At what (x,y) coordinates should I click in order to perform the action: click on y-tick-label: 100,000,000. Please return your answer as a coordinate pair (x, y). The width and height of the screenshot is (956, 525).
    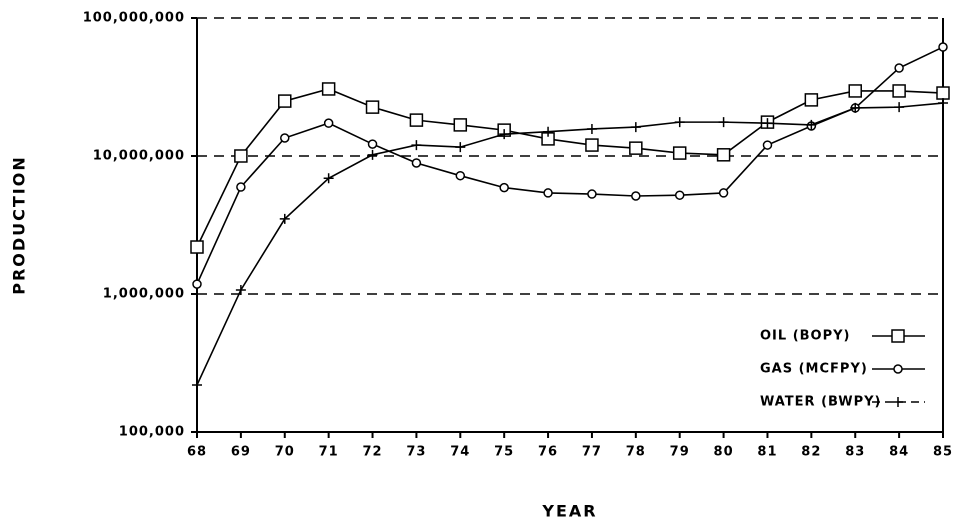
    Looking at the image, I should click on (134, 18).